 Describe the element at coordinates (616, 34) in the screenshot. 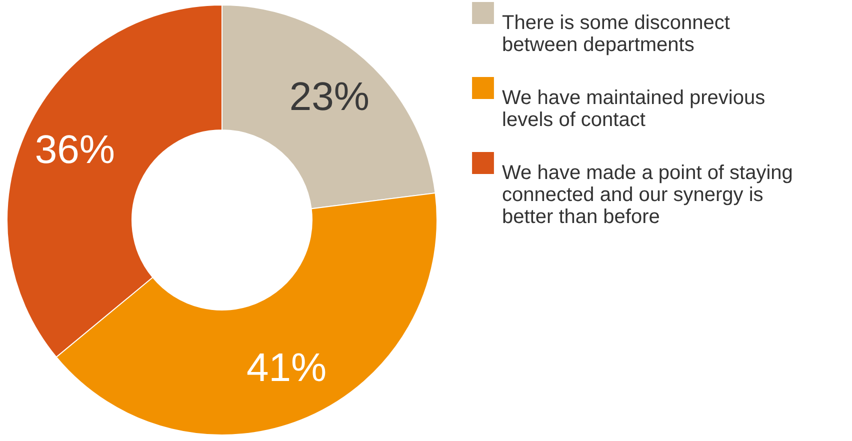

I see `legend-label: There is some disconnect between departments` at that location.